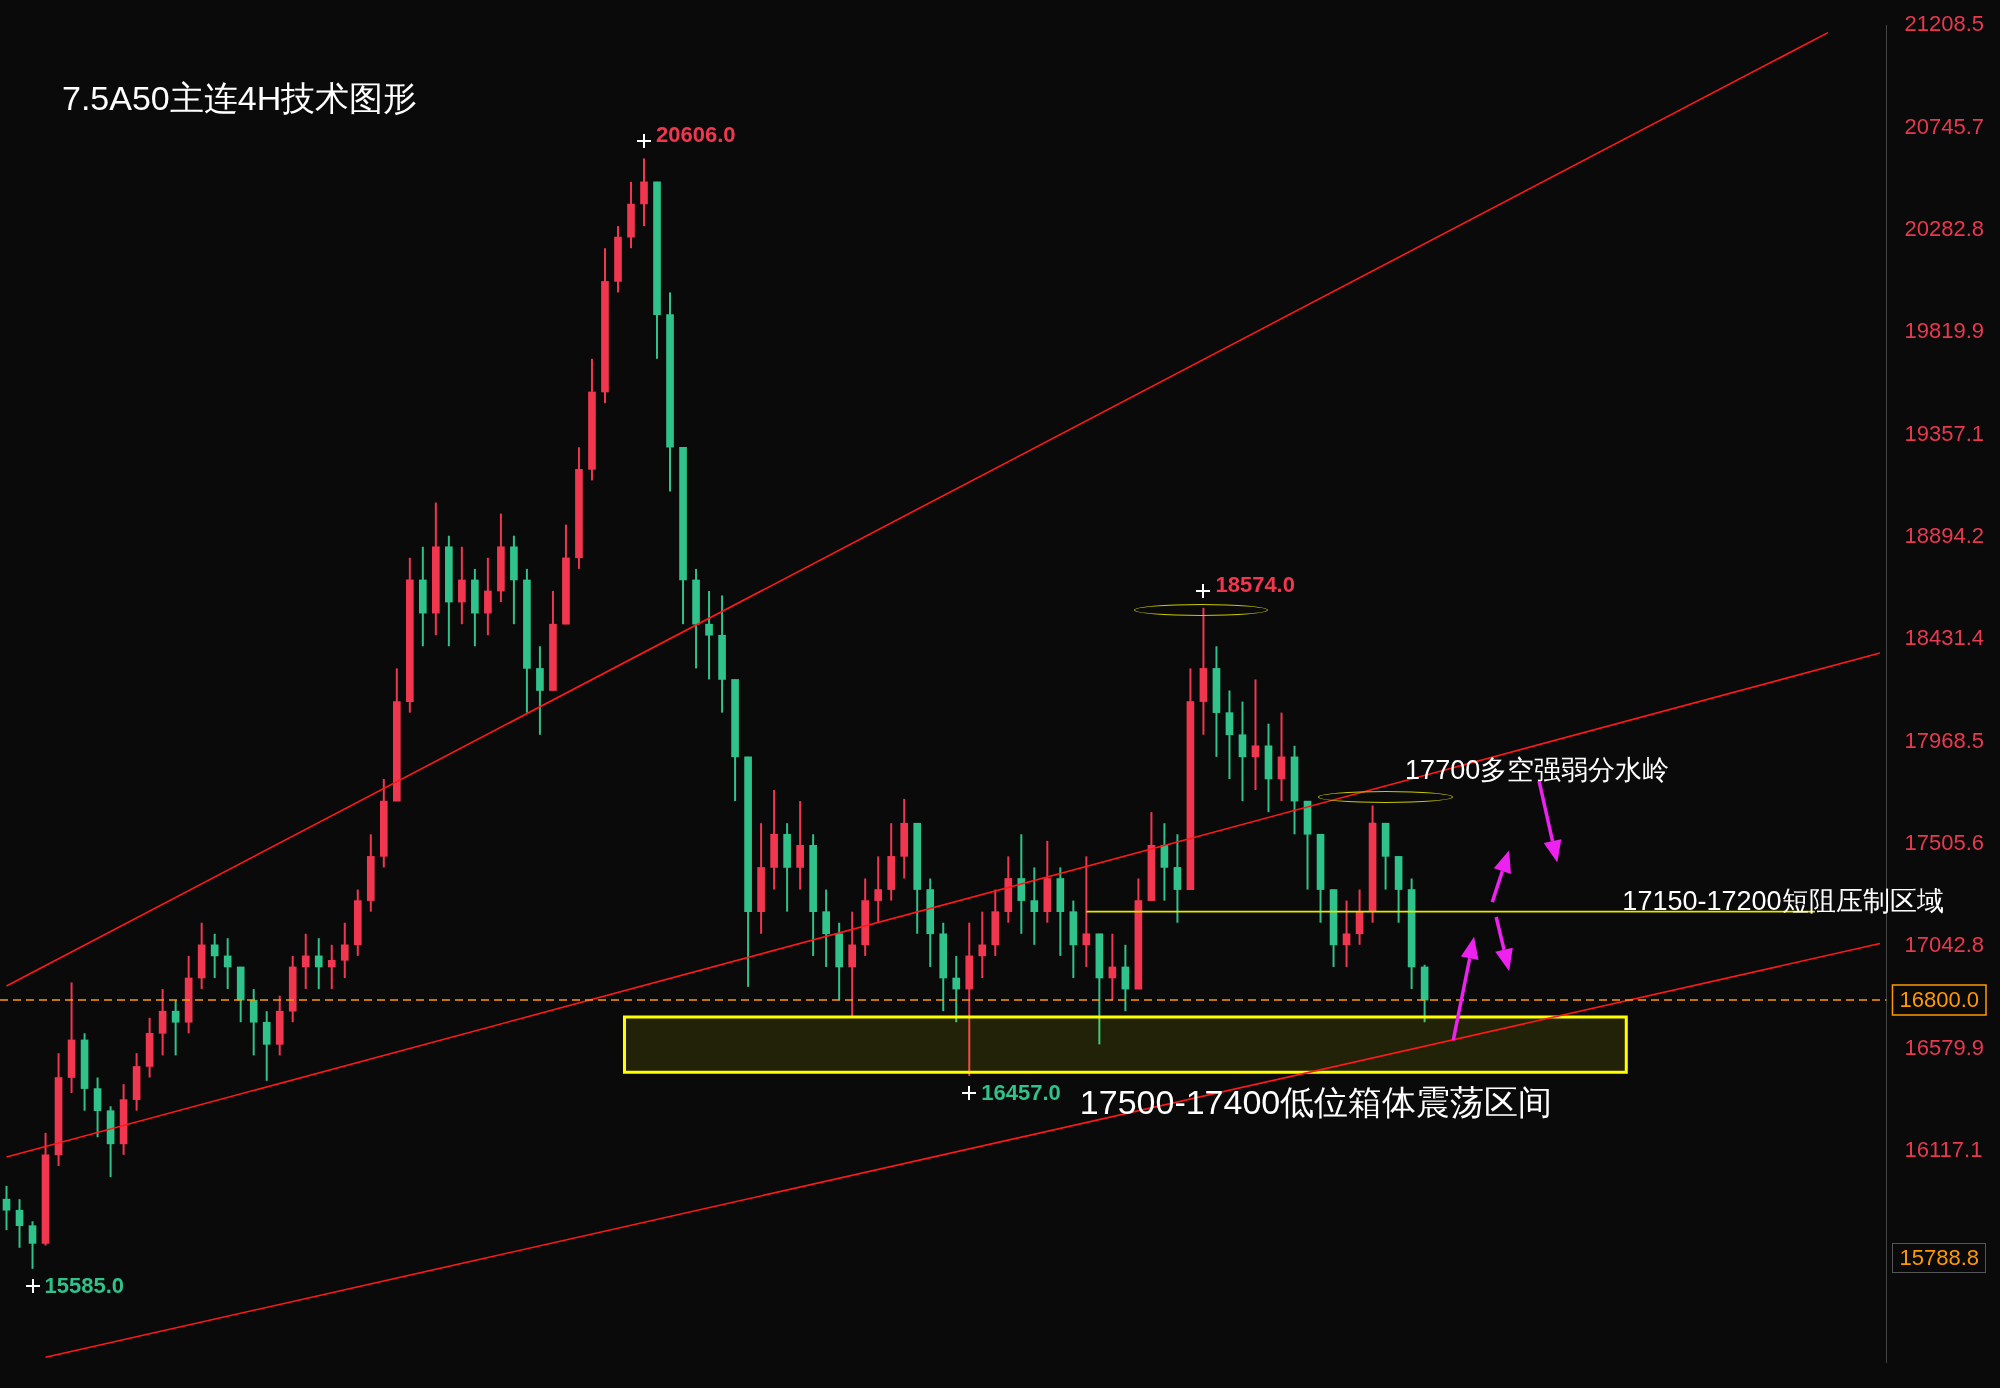  What do you see at coordinates (1021, 1092) in the screenshot?
I see `text: 16457.0` at bounding box center [1021, 1092].